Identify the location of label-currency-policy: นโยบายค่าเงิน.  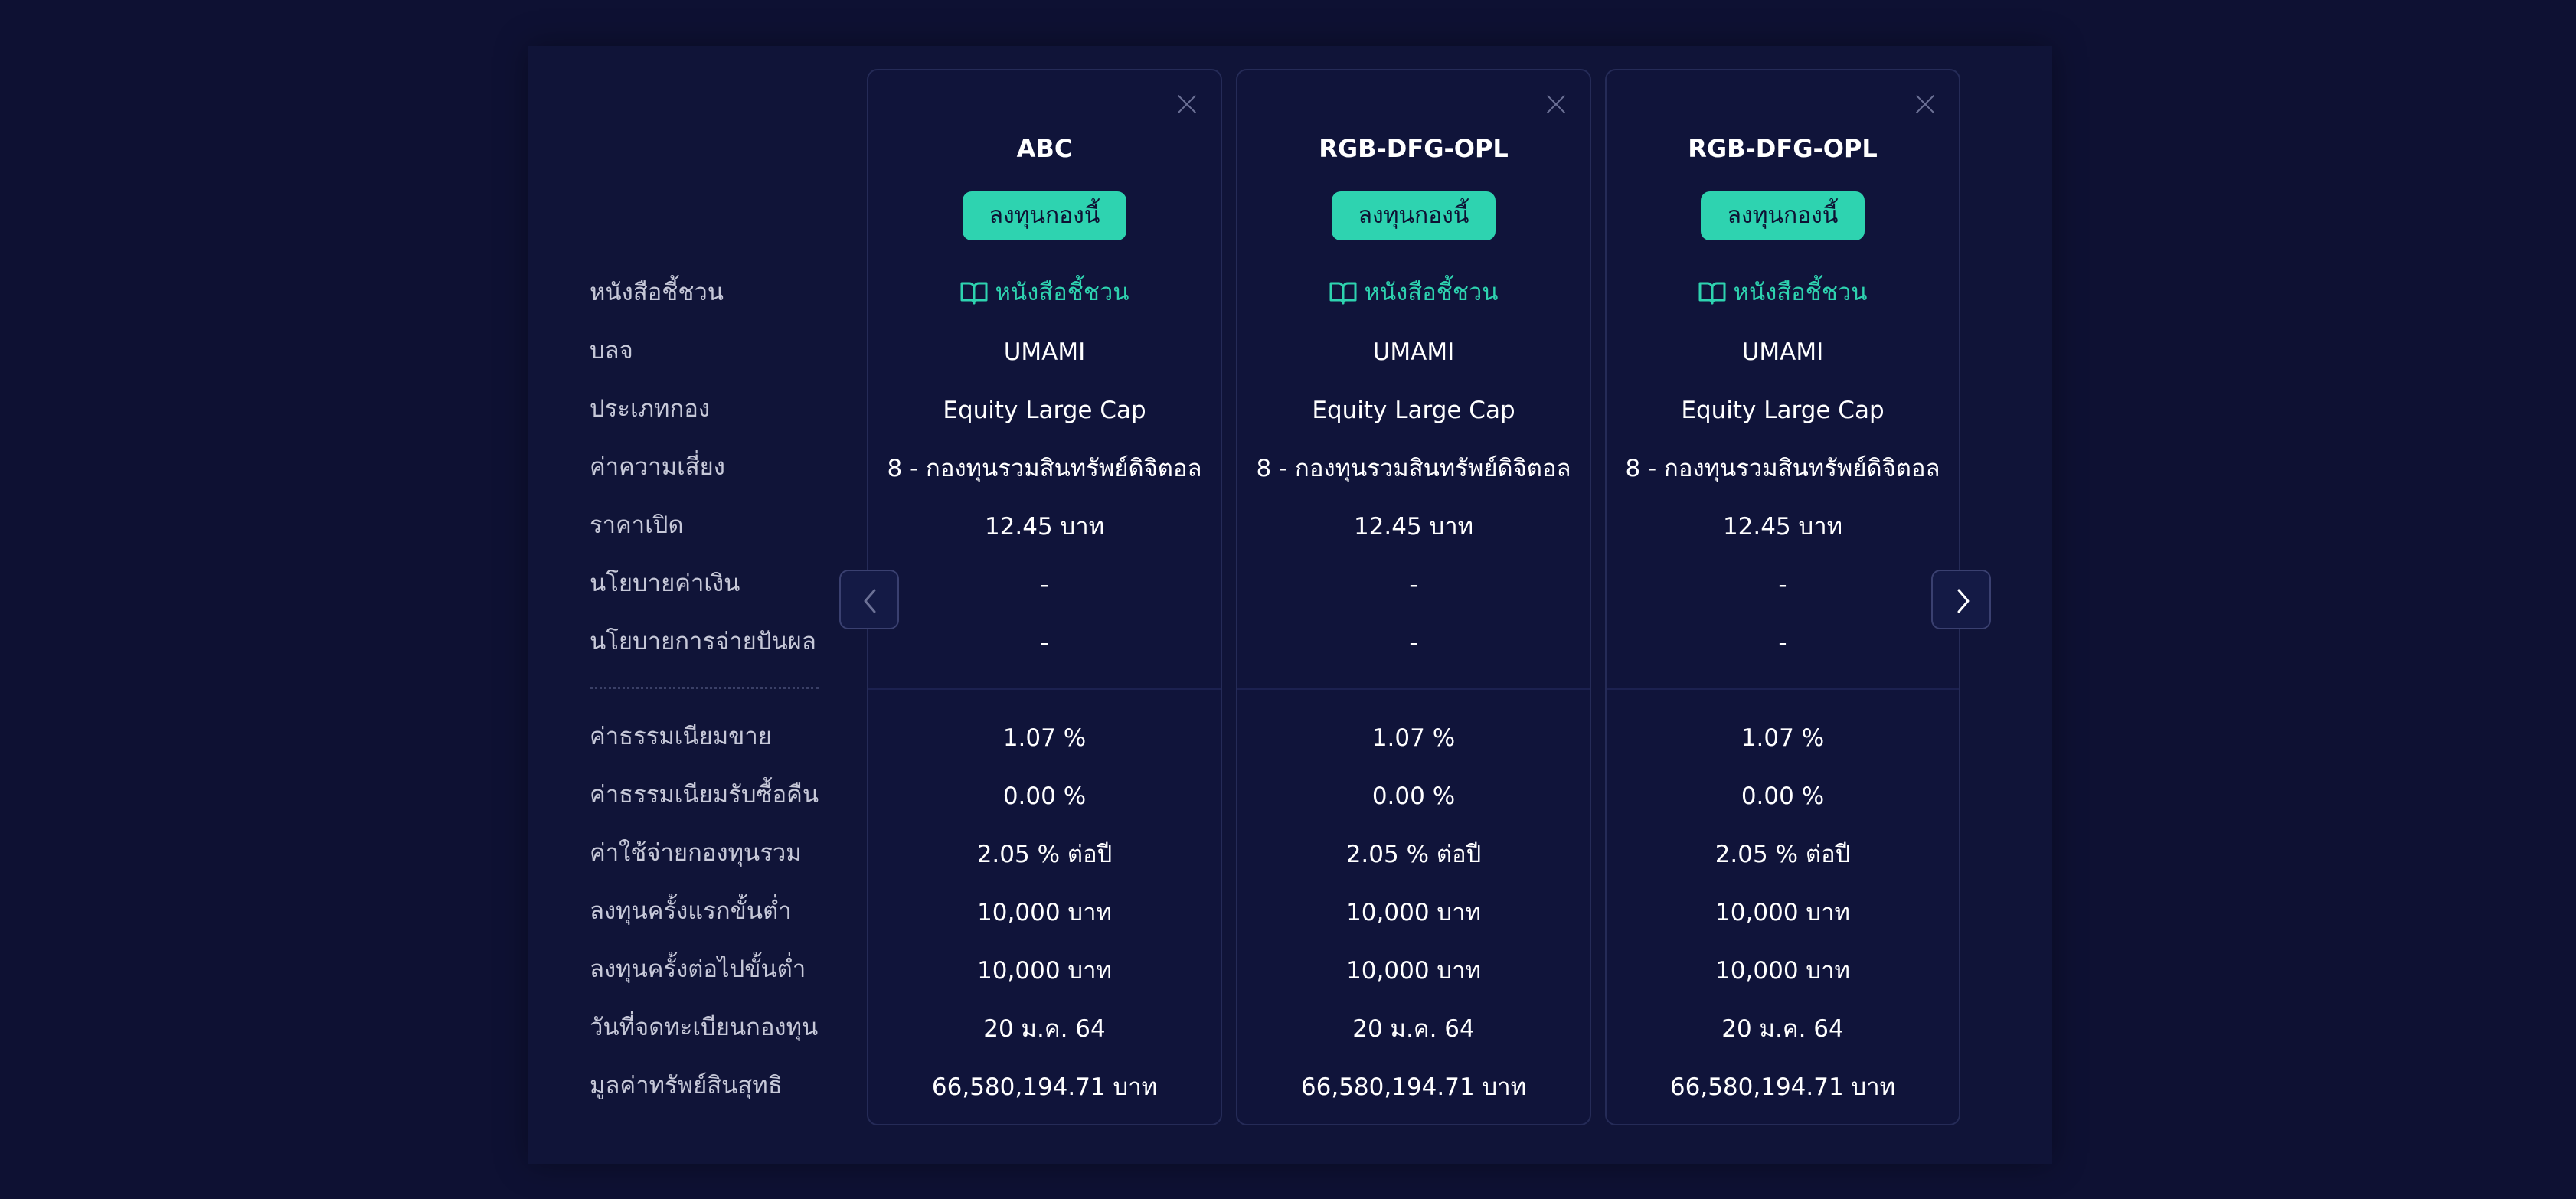
(665, 583).